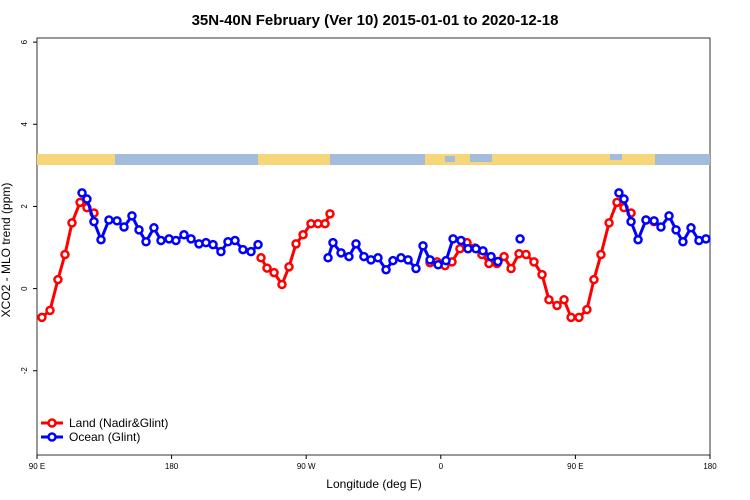 Image resolution: width=750 pixels, height=500 pixels. What do you see at coordinates (441, 466) in the screenshot?
I see `x-tick-label: 0` at bounding box center [441, 466].